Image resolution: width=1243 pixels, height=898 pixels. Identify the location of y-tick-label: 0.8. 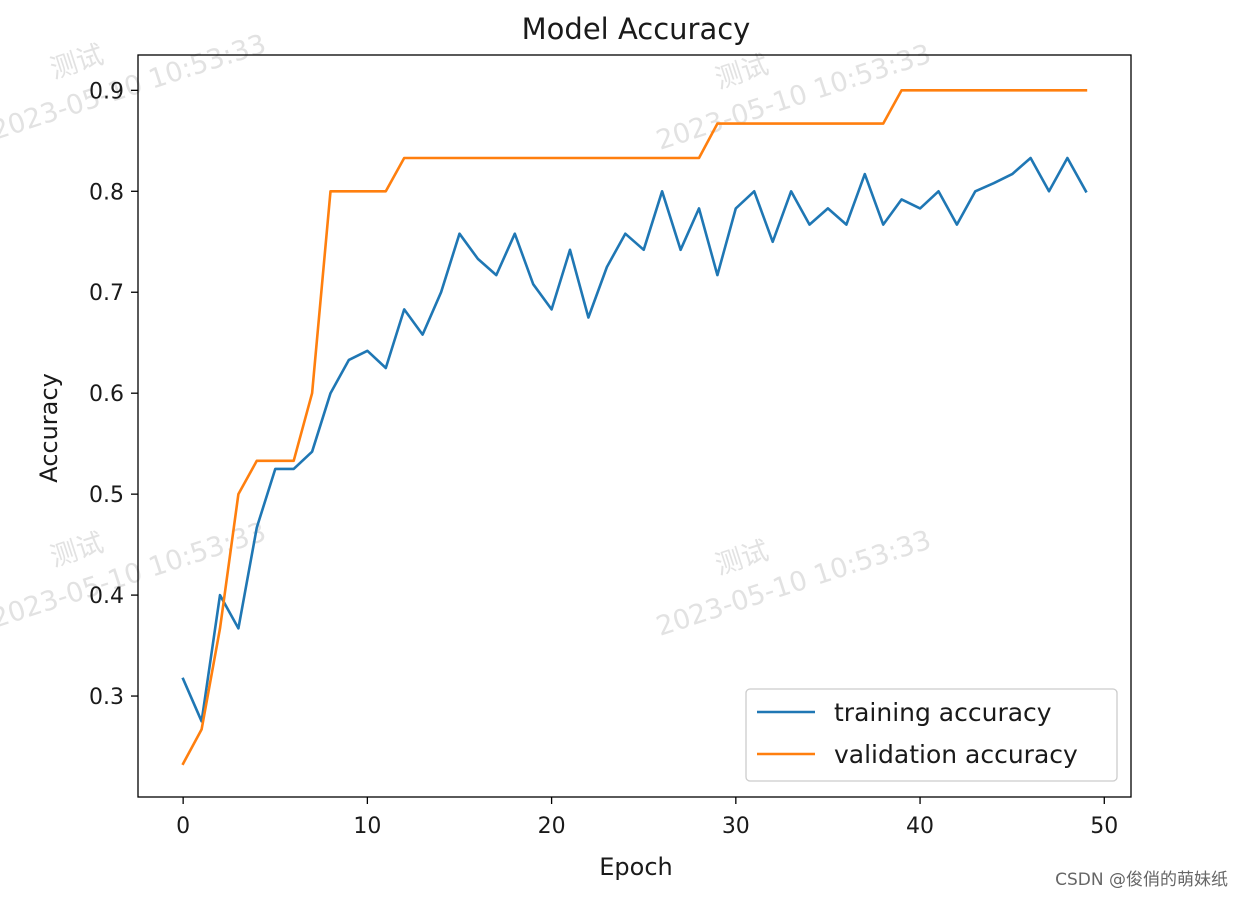
(106, 192).